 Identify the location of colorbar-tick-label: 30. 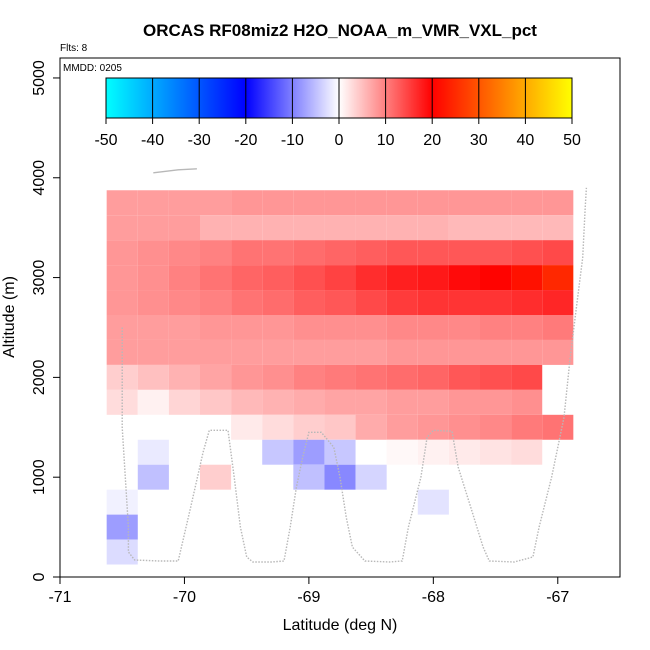
(479, 140).